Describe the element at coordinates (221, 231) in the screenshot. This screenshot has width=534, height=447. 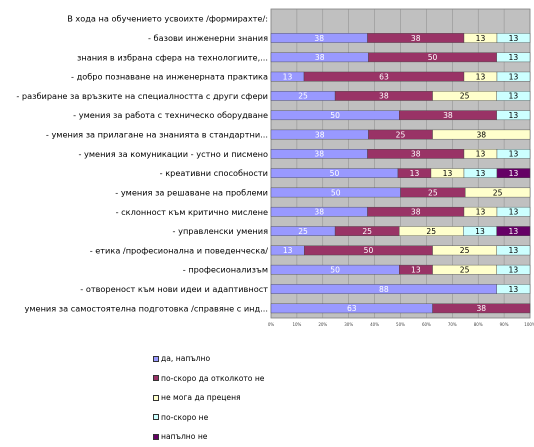
I see `category-label: - управленски умения` at that location.